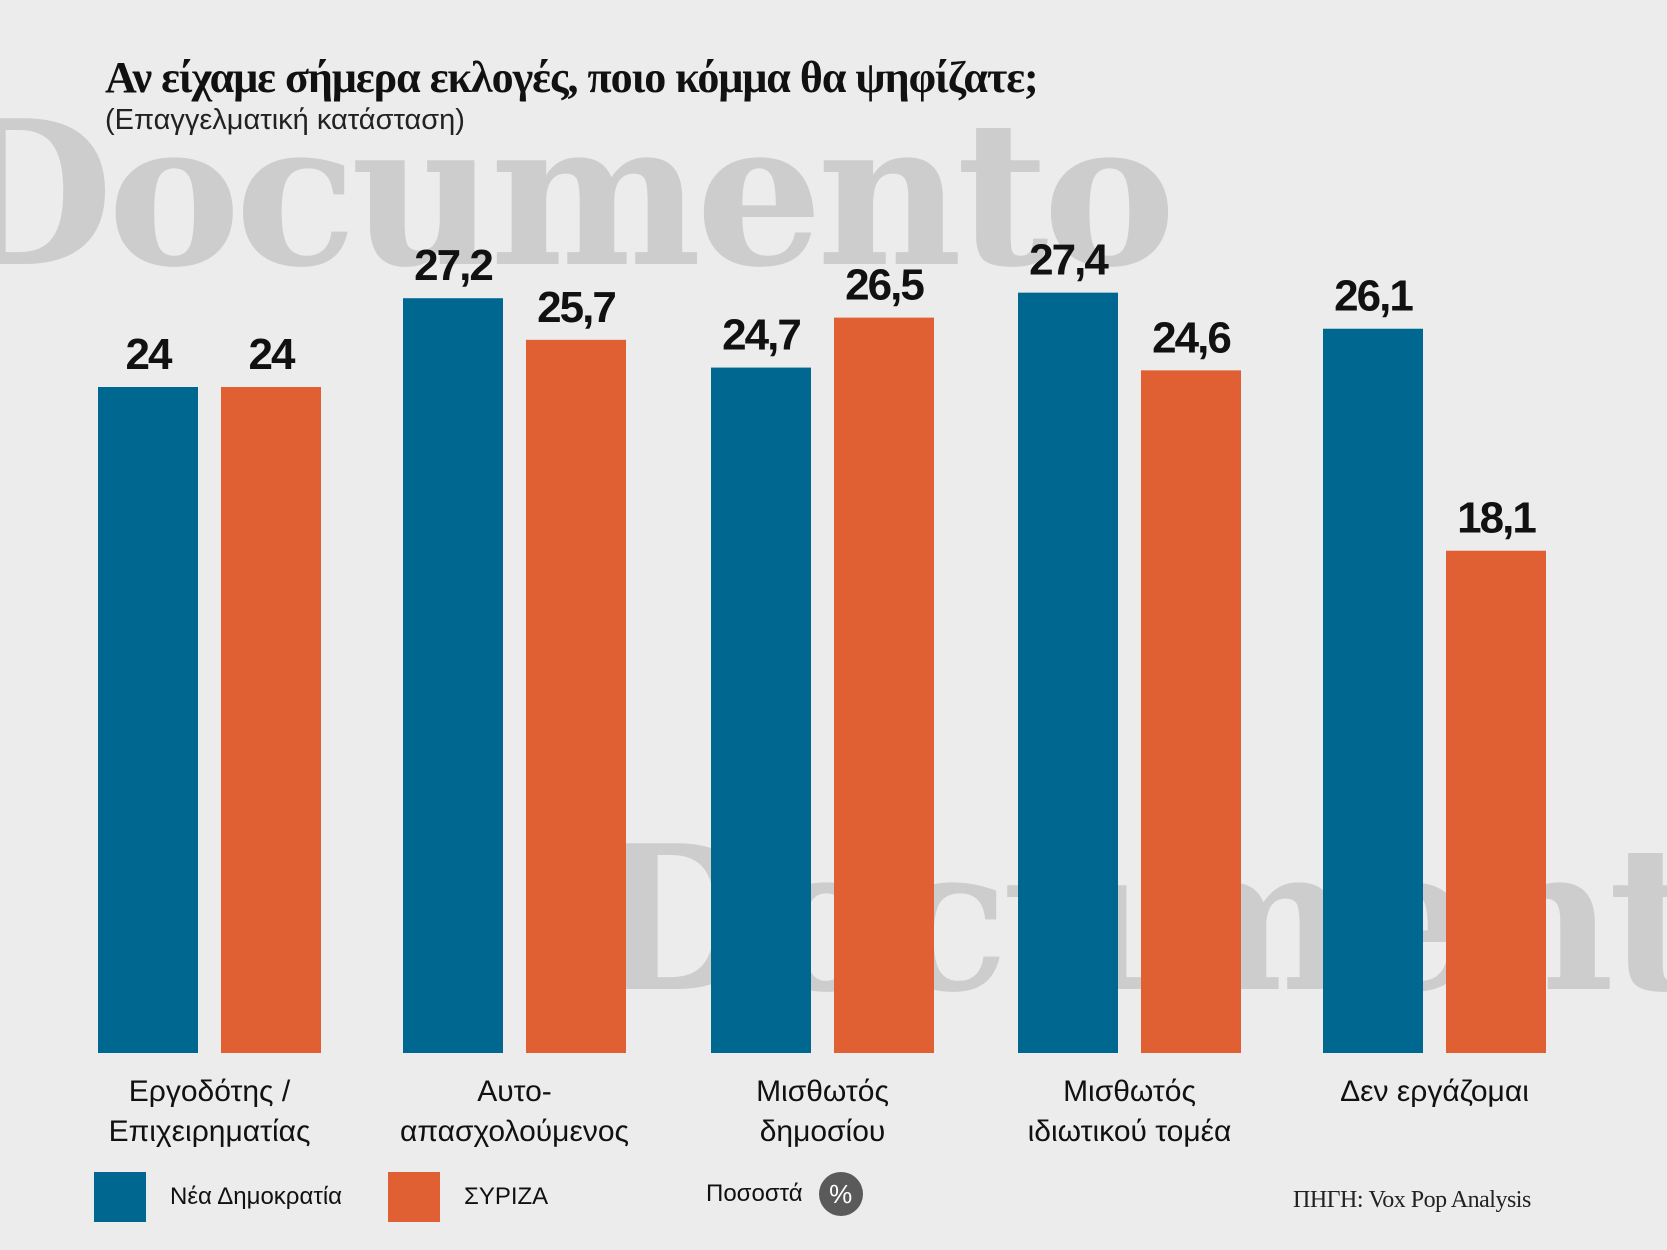 The width and height of the screenshot is (1667, 1250). Describe the element at coordinates (514, 1131) in the screenshot. I see `category-label-1-1: απασχολούμενος` at that location.